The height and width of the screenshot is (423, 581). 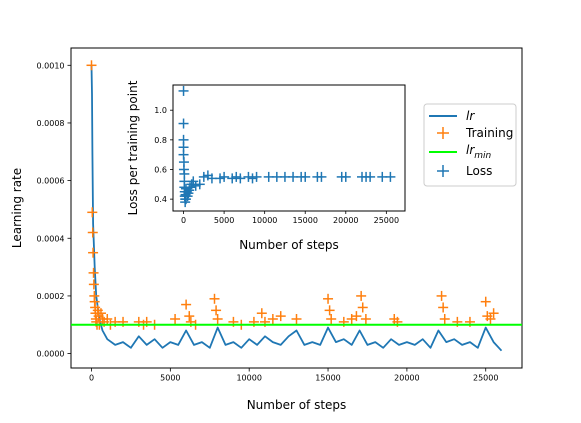 What do you see at coordinates (289, 245) in the screenshot?
I see `inset-x-axis-label: Number of steps` at bounding box center [289, 245].